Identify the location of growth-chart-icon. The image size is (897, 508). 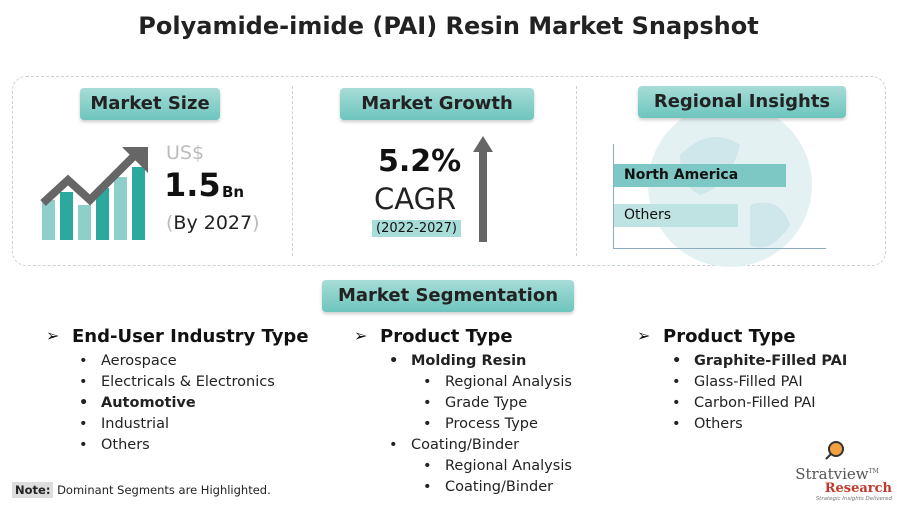
(94, 193).